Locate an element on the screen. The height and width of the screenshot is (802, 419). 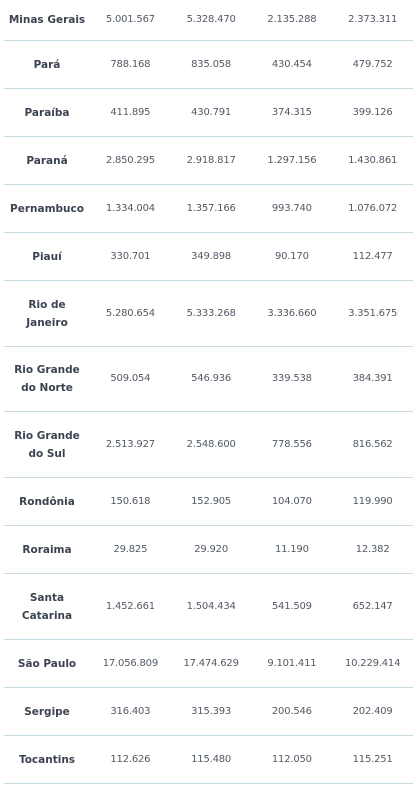
value-col-2: 315.393 is located at coordinates (211, 711).